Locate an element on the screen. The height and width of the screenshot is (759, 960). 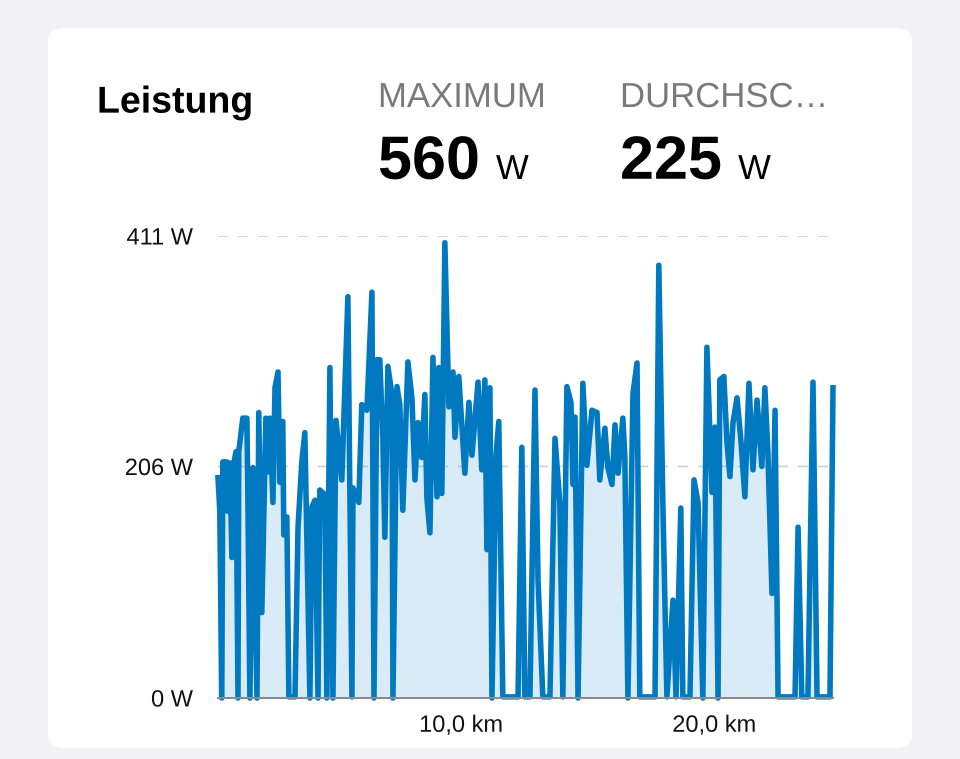
x-tick-label: 20,0 km is located at coordinates (714, 724).